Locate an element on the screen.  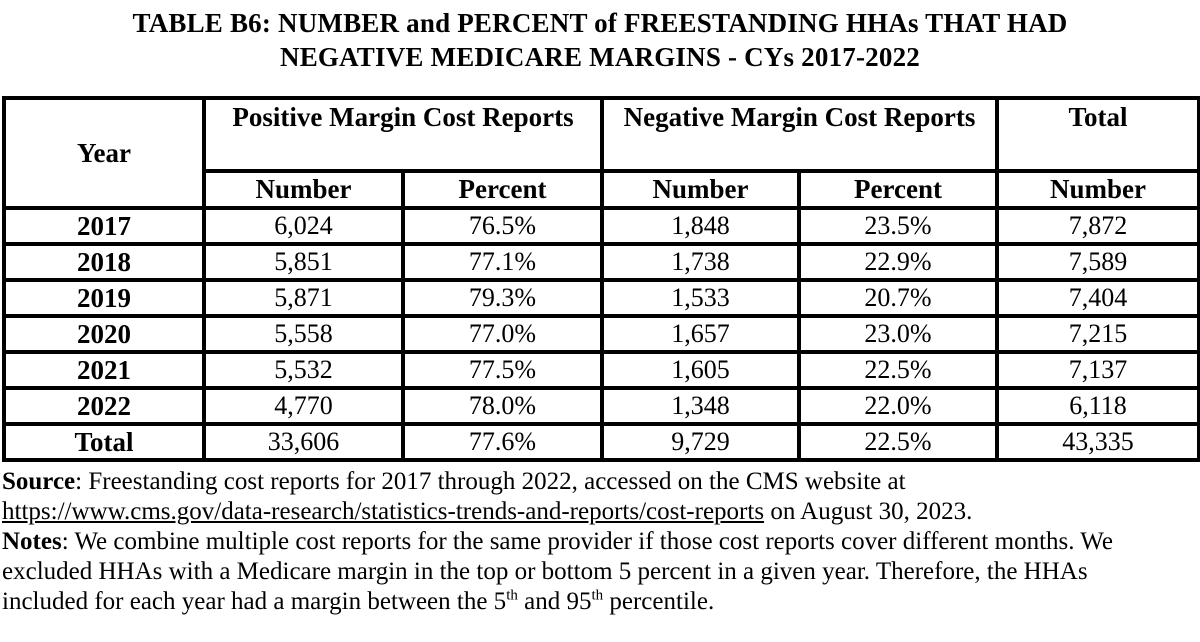
table-row-2019: 2019 5,871 79.3% 1,533 20.7% 7,404 is located at coordinates (601, 298).